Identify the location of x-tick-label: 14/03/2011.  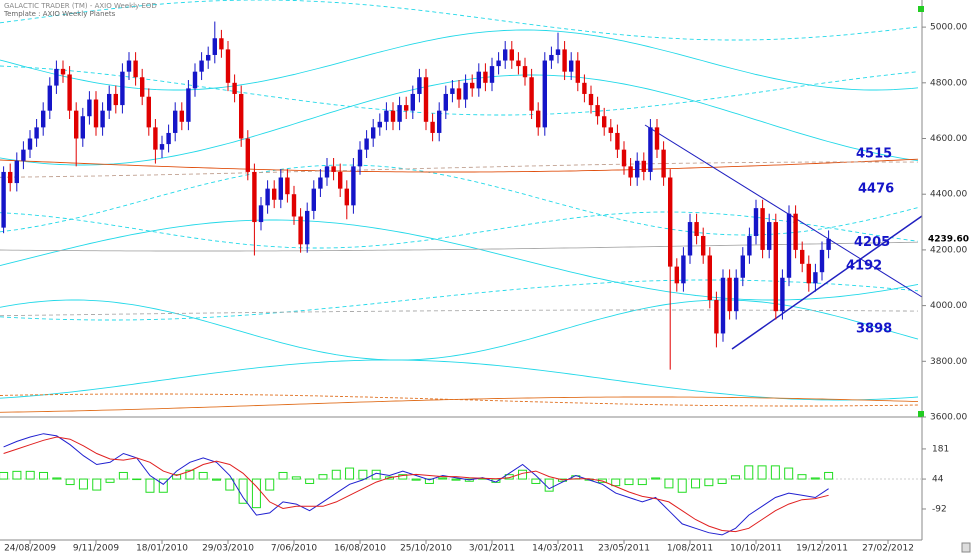
(558, 549).